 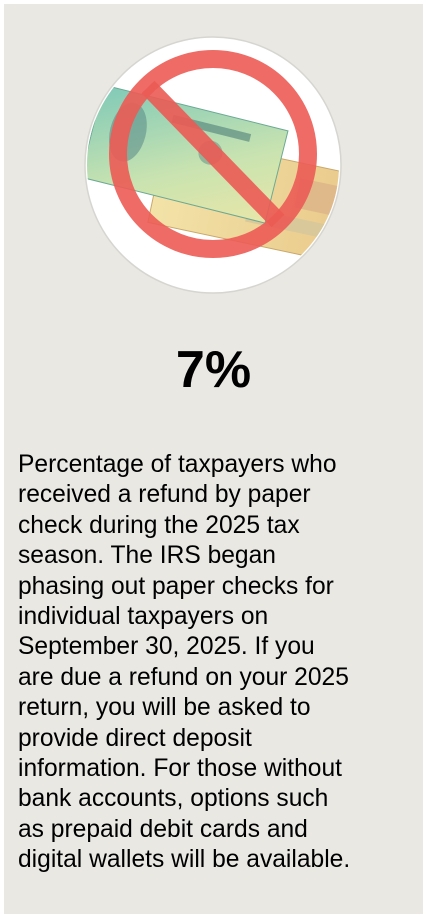 What do you see at coordinates (180, 769) in the screenshot?
I see `description-line: information. For those without` at bounding box center [180, 769].